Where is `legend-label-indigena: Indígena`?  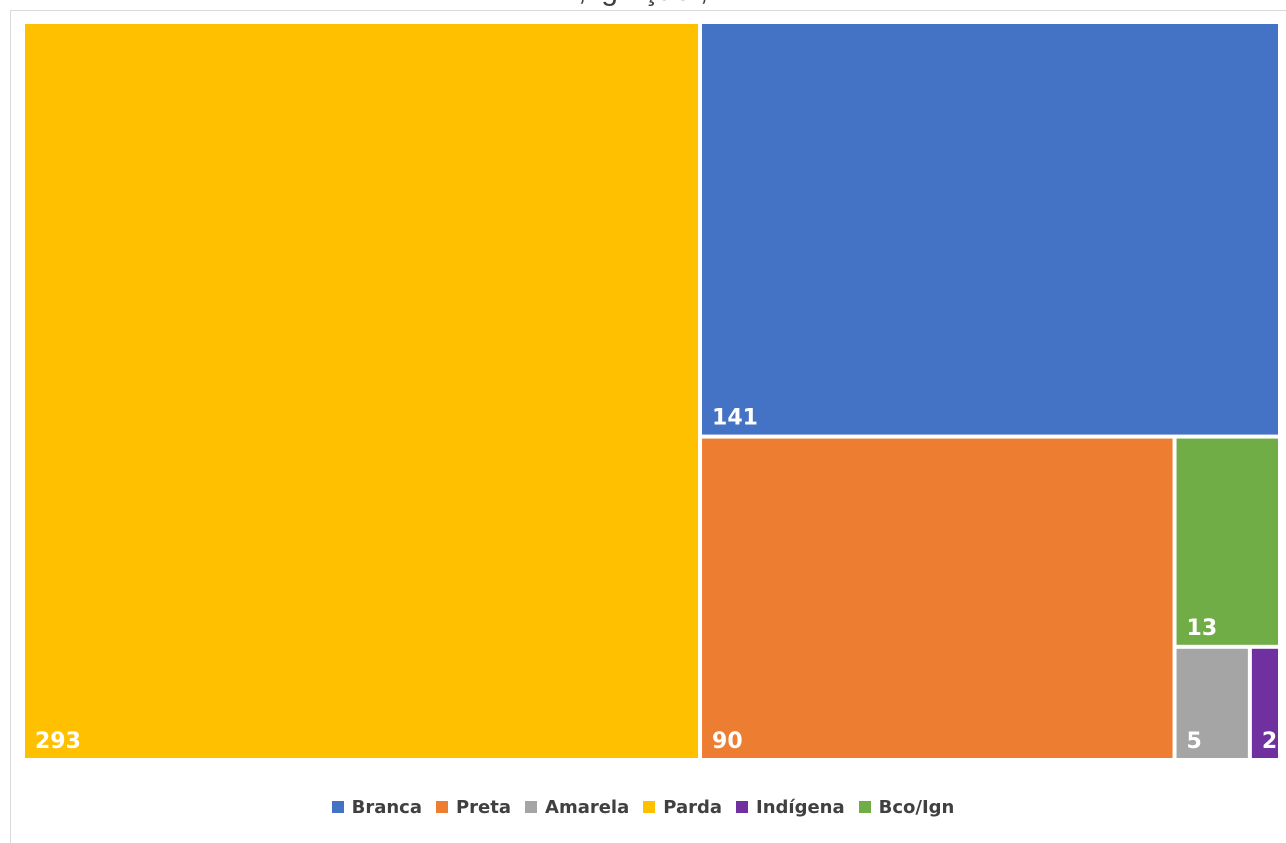 legend-label-indigena: Indígena is located at coordinates (800, 807).